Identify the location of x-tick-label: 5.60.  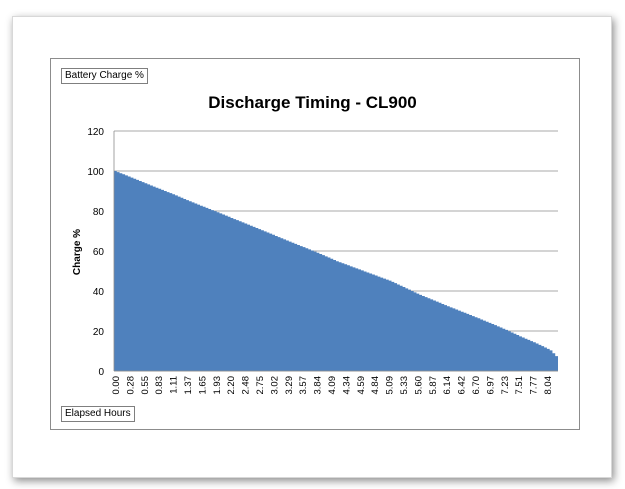
(418, 385).